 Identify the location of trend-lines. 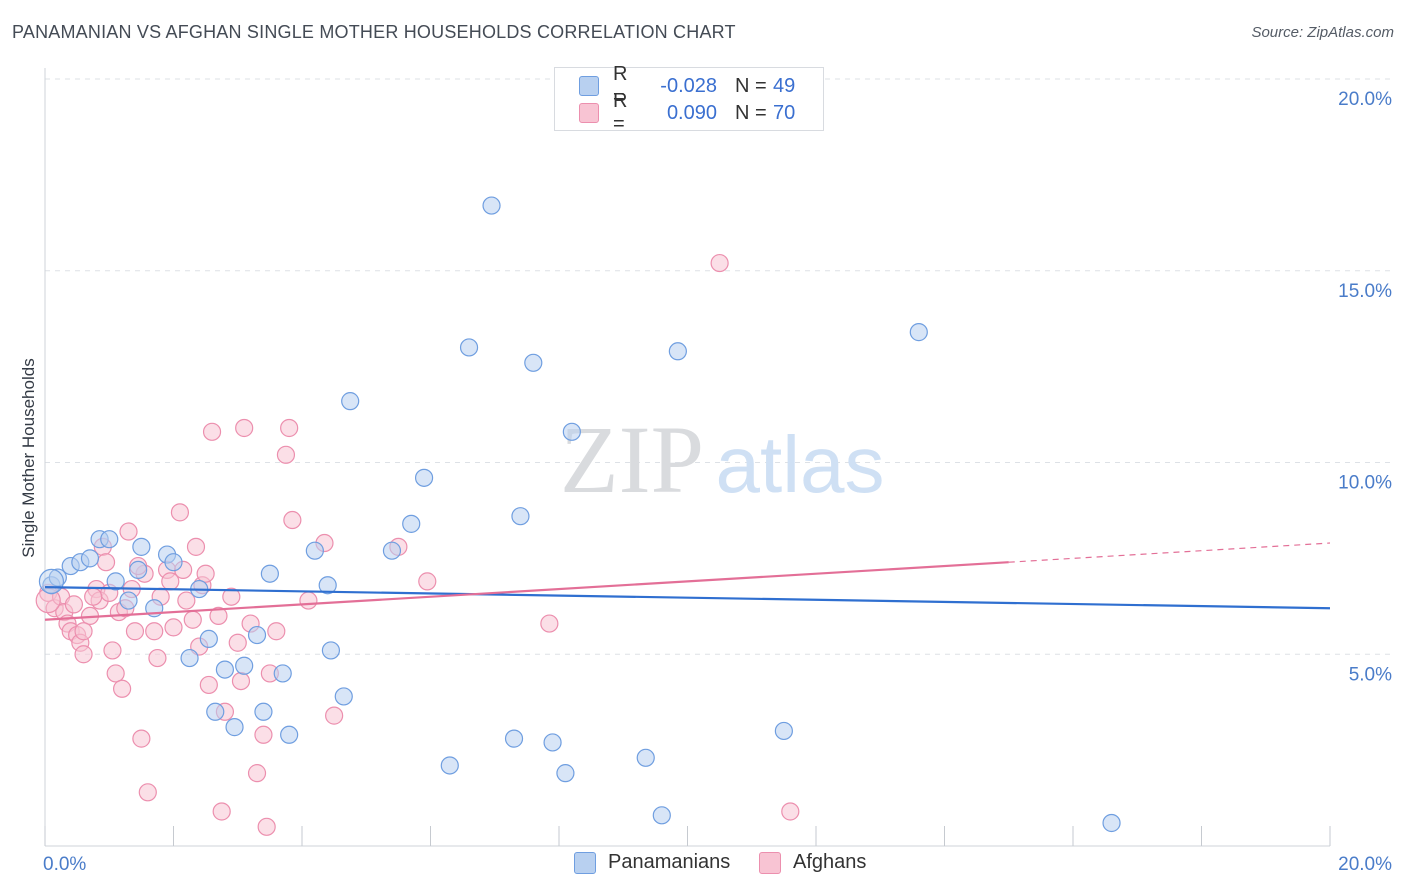
(687, 581).